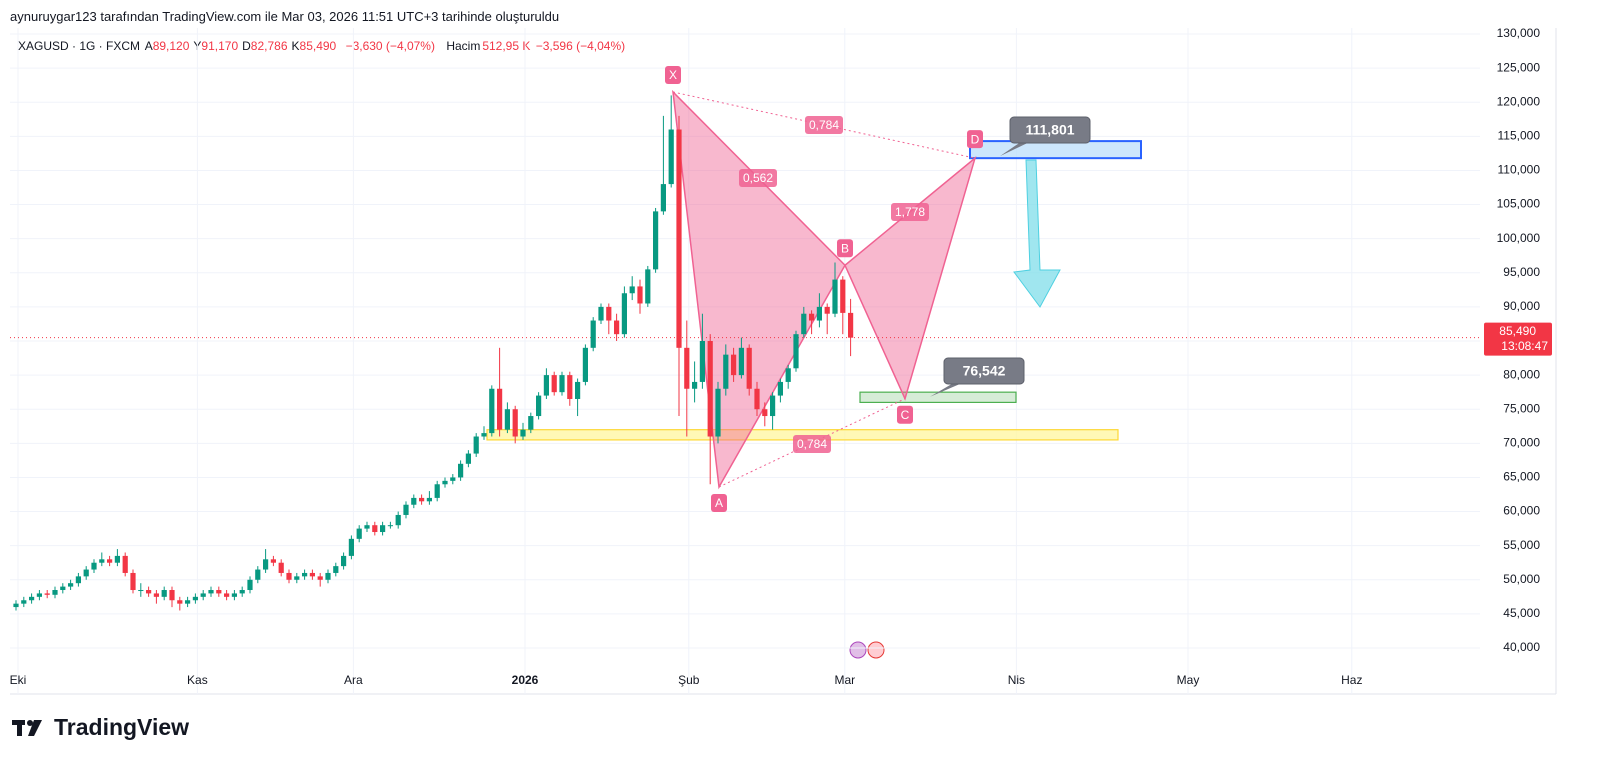  I want to click on callout-pointer, so click(952, 387).